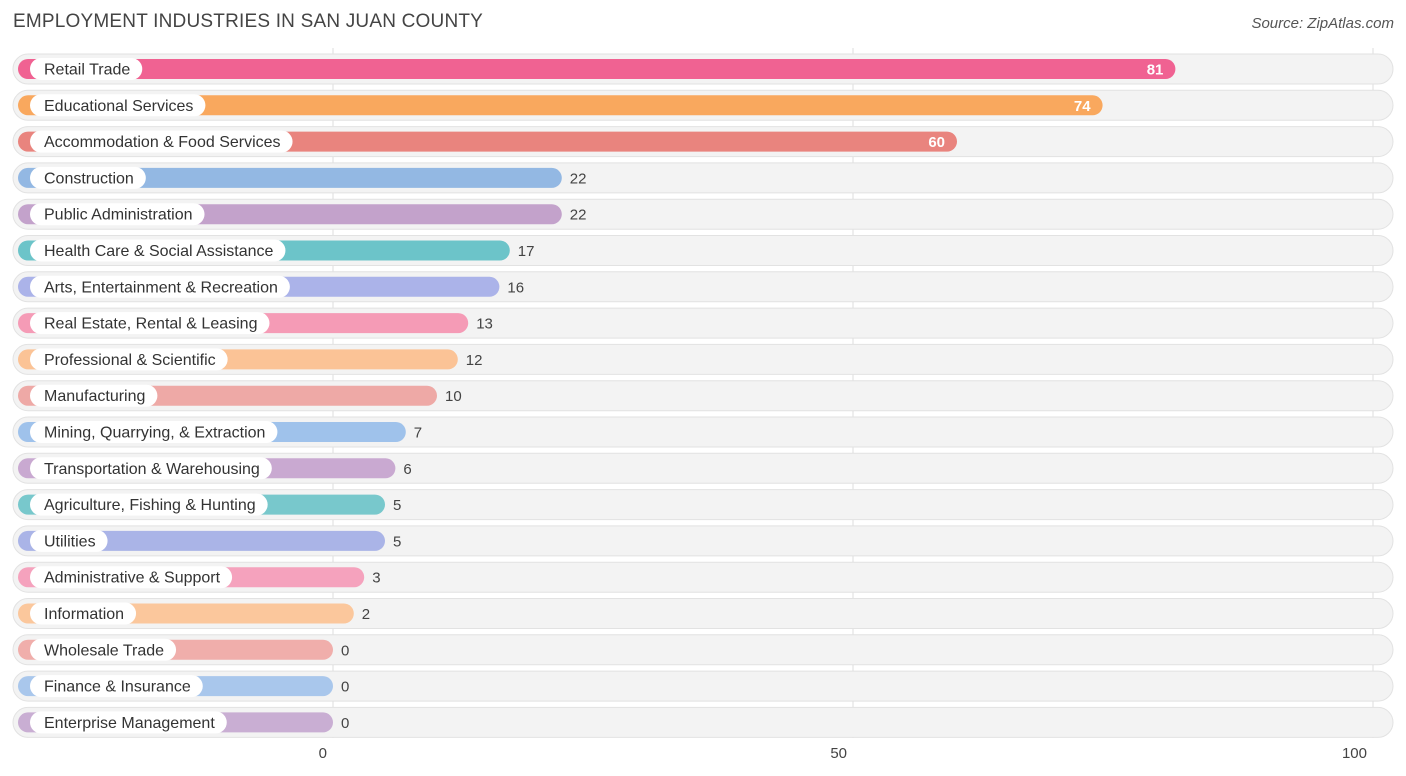 The height and width of the screenshot is (776, 1406). I want to click on category-label: Professional & Scientific, so click(130, 360).